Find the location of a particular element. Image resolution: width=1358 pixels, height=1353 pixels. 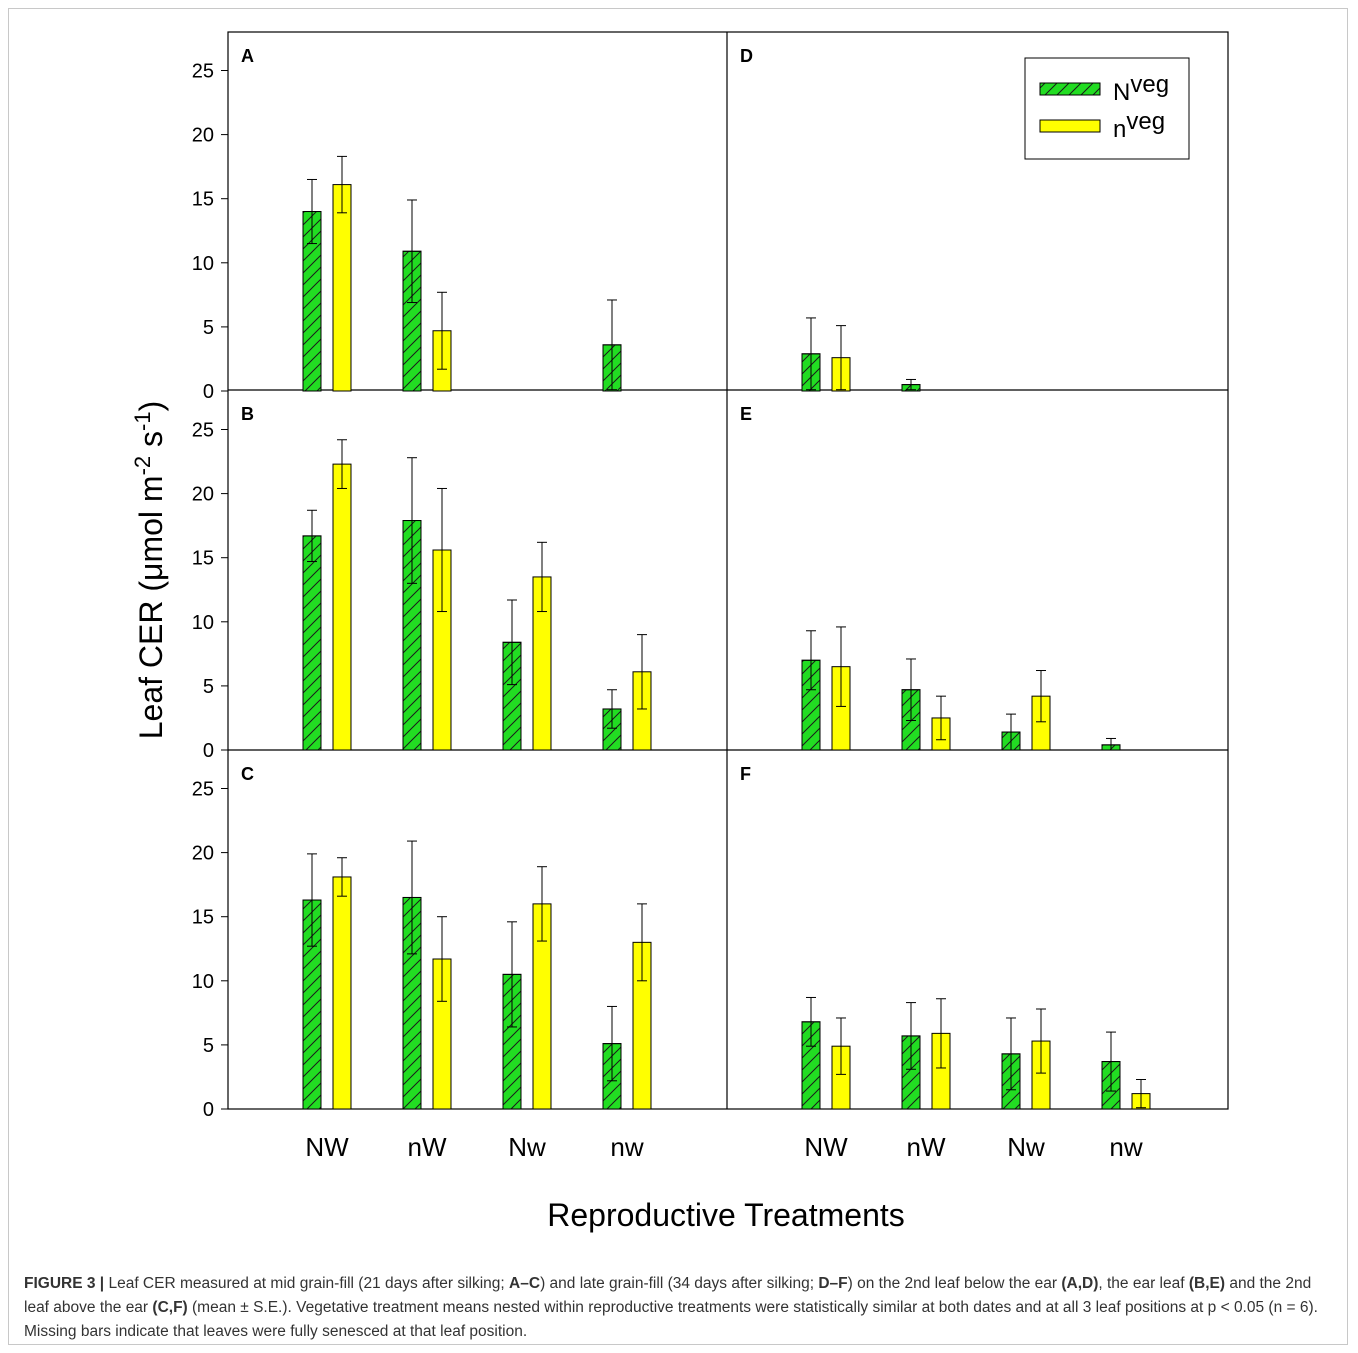

panel-label-B: B is located at coordinates (247, 414).